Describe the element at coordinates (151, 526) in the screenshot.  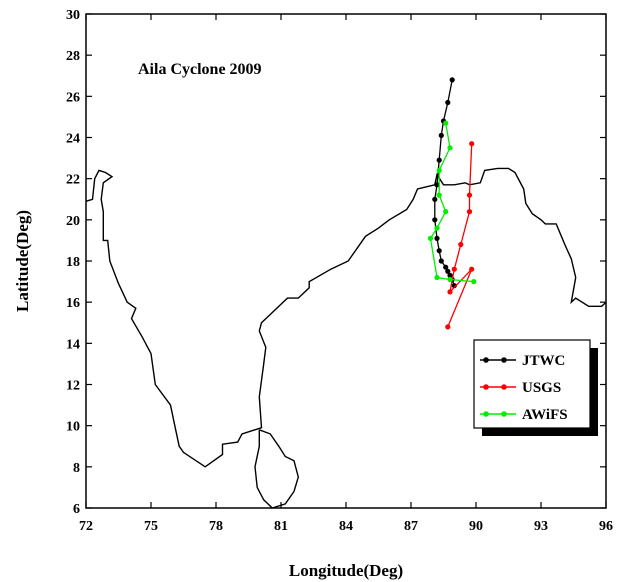
I see `x-tick-label-1: 75` at that location.